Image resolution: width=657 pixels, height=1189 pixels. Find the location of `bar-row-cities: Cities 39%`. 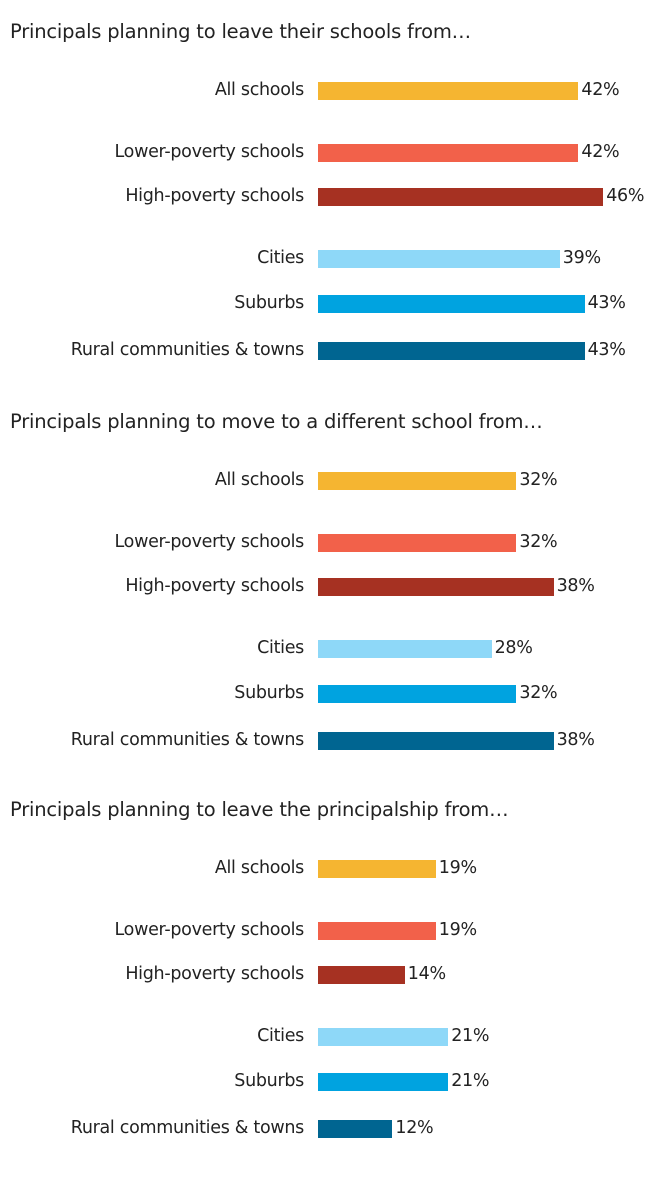

bar-row-cities: Cities 39% is located at coordinates (328, 258).